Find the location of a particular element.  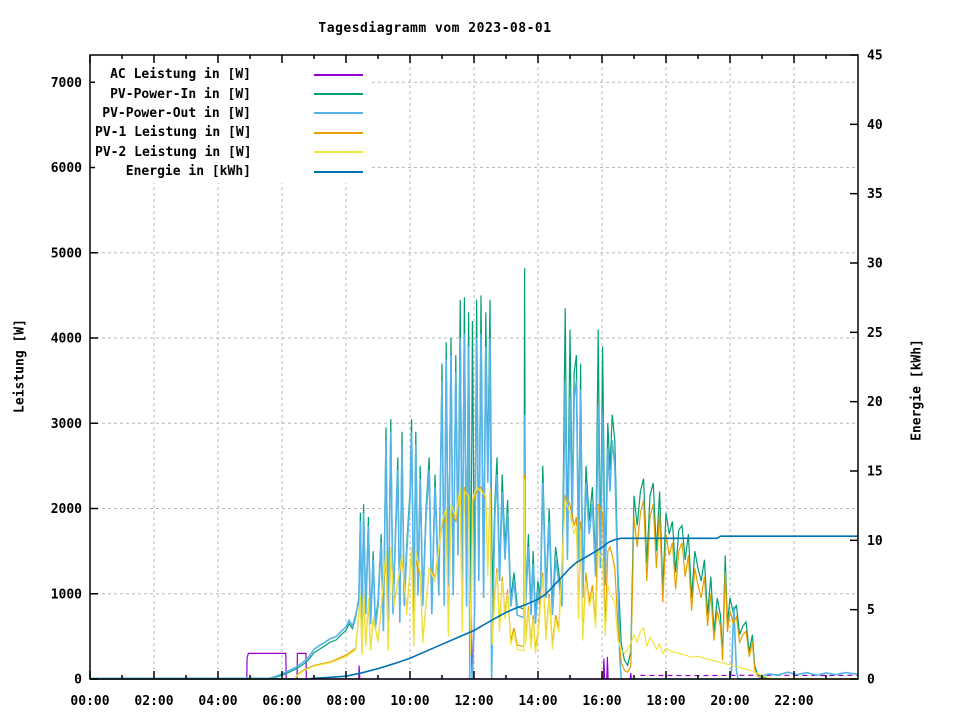

y-right-tick-label: 40 is located at coordinates (875, 125).